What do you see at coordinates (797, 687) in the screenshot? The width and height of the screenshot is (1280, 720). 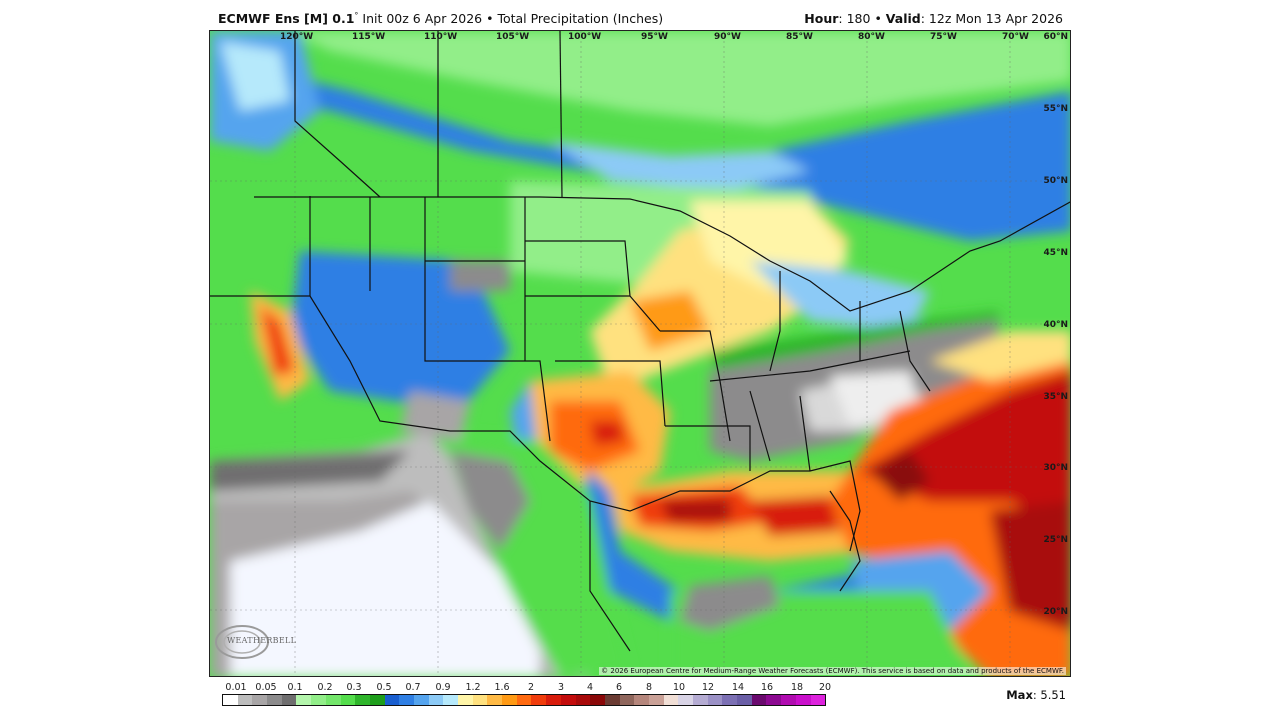 I see `colorbar-label: 18` at bounding box center [797, 687].